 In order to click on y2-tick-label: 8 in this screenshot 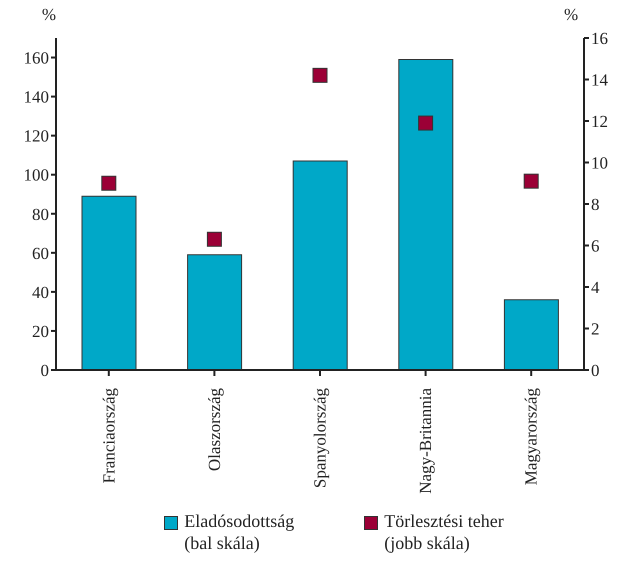, I will do `click(595, 204)`.